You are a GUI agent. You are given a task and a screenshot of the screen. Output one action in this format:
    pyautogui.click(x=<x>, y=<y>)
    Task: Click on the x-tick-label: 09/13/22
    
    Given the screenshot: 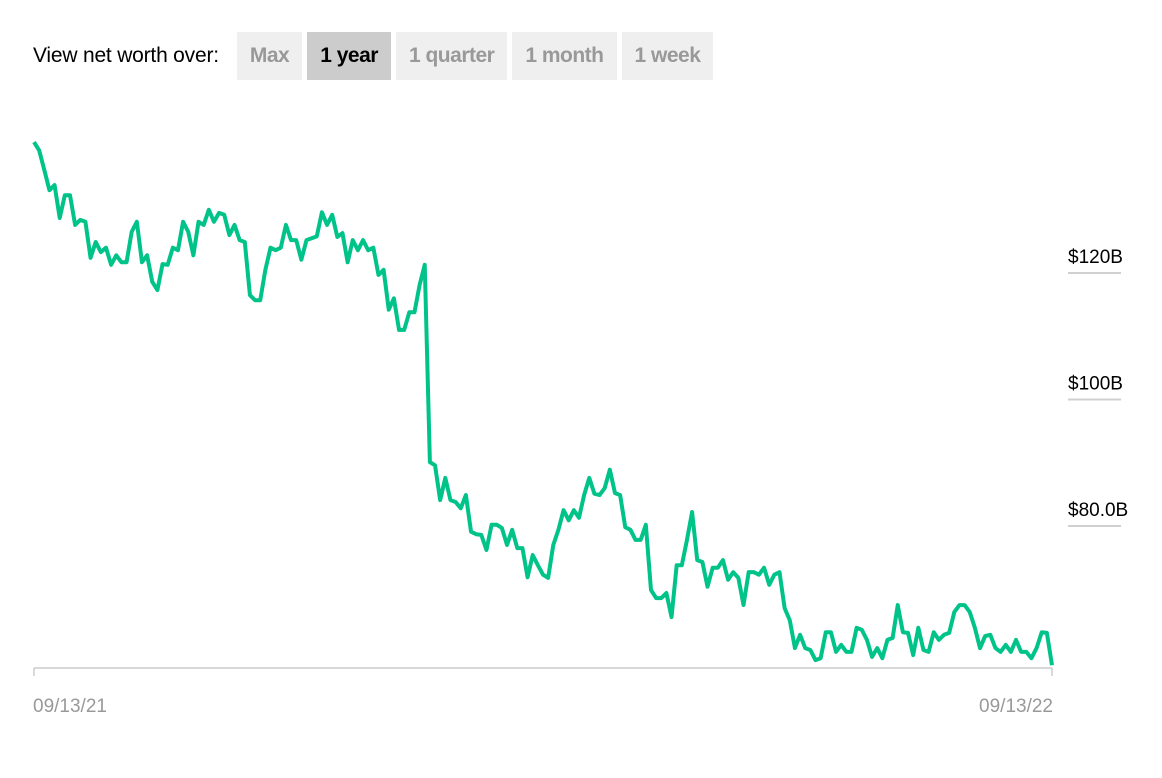 What is the action you would take?
    pyautogui.click(x=1016, y=706)
    